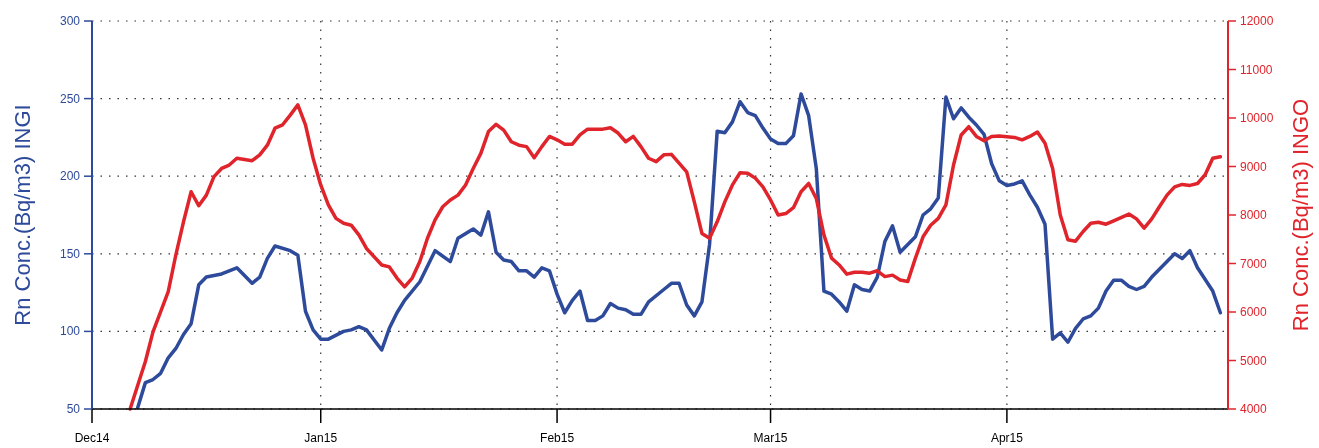  I want to click on y2-axis-title: Rn Conc.(Bq/m3) INGO, so click(1300, 215).